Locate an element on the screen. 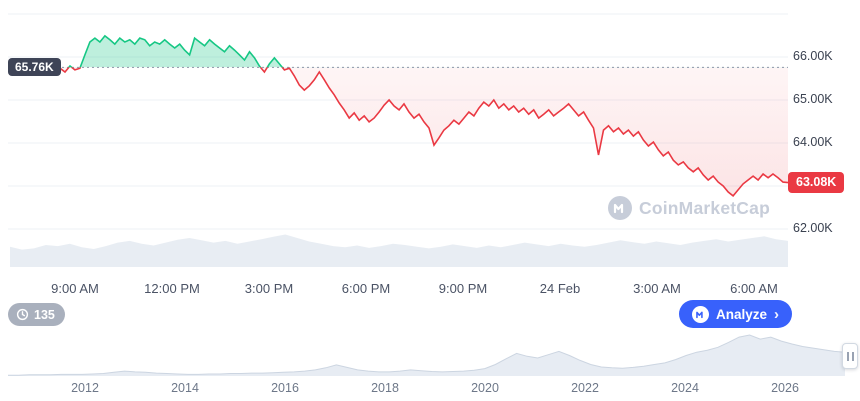 This screenshot has width=860, height=401. analyze-button: Analyze › is located at coordinates (735, 314).